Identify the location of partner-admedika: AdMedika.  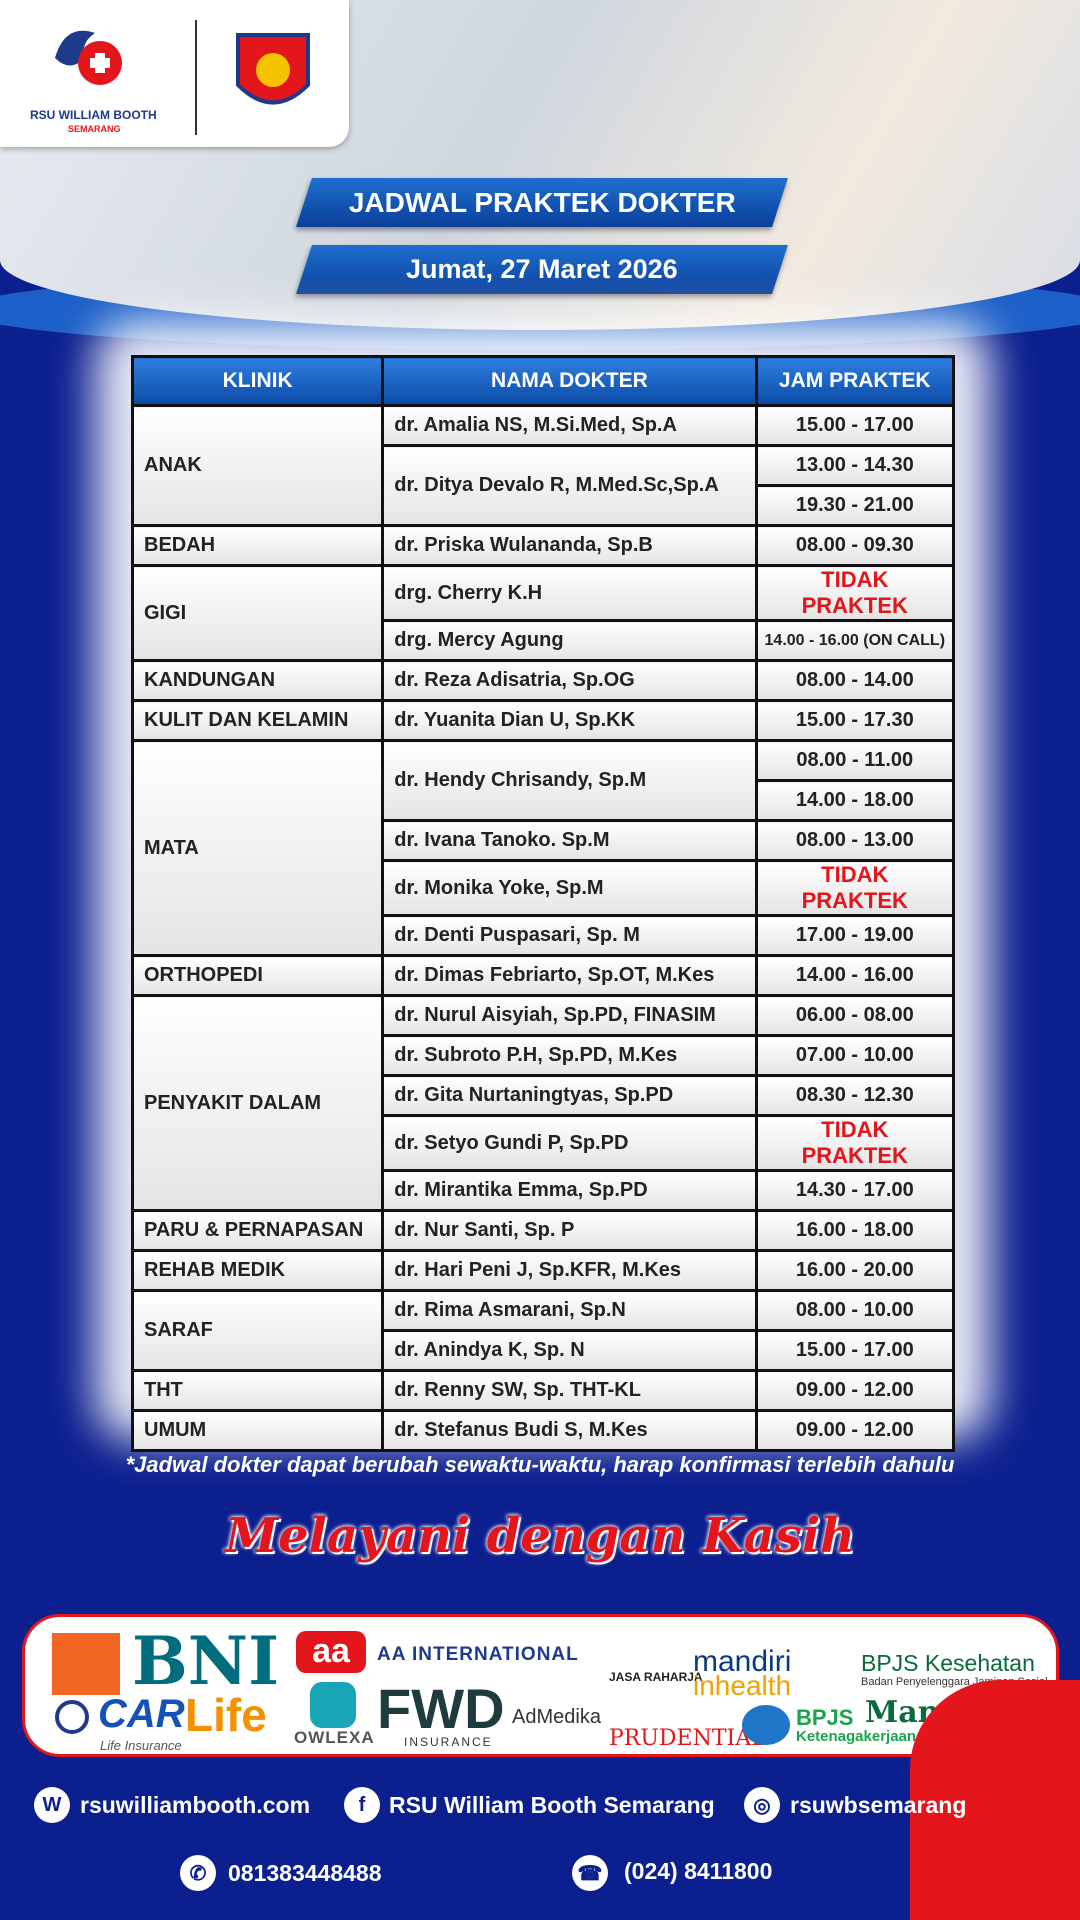
(556, 1717).